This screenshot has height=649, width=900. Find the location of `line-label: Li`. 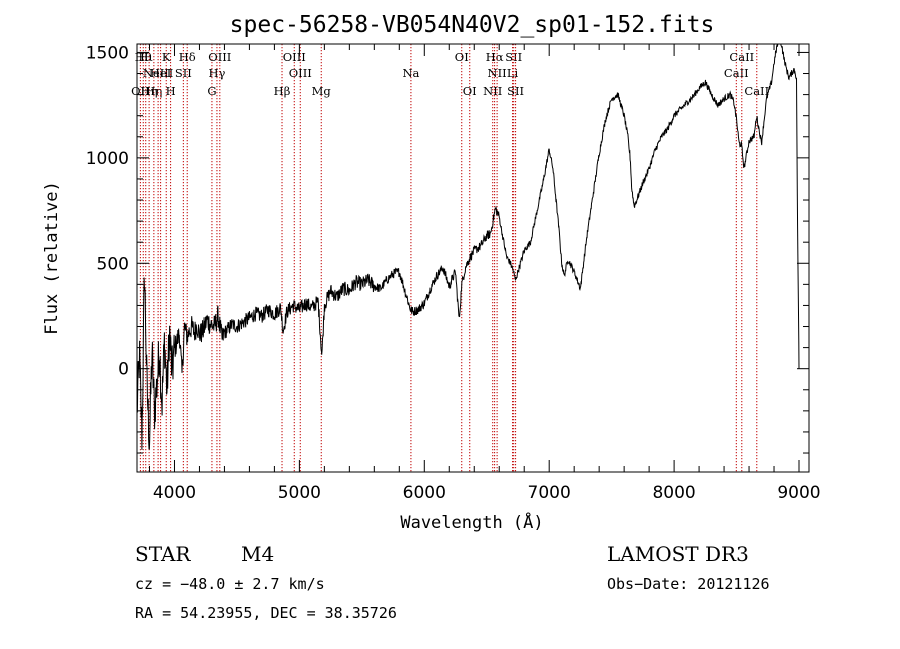

line-label: Li is located at coordinates (513, 73).